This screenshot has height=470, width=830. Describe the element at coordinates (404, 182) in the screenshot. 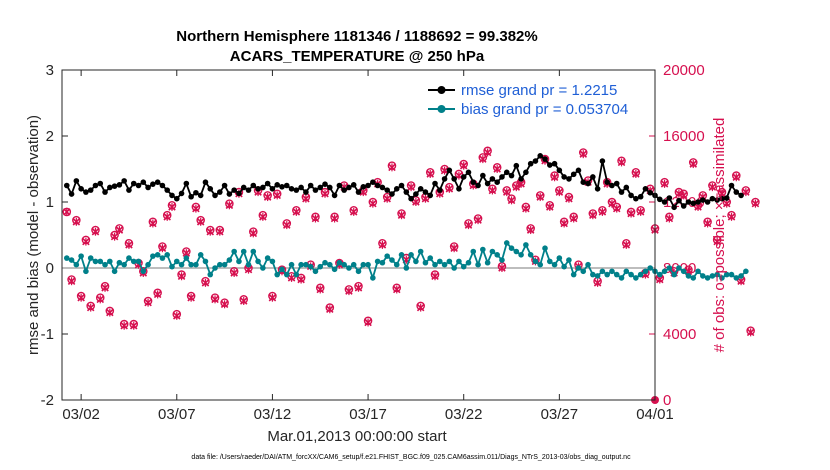

I see `rmse-line` at that location.